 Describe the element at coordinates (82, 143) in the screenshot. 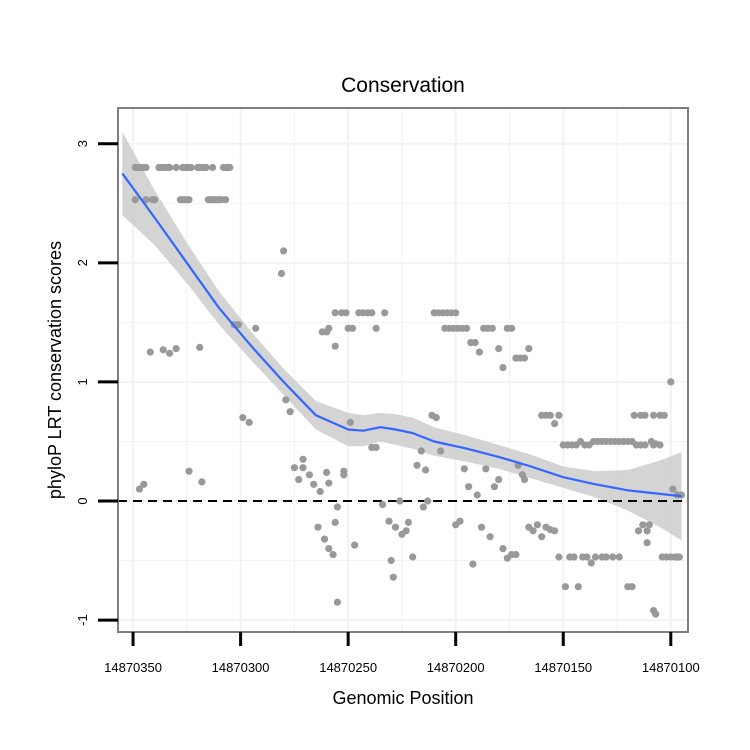

I see `y-tick-label: 3` at that location.